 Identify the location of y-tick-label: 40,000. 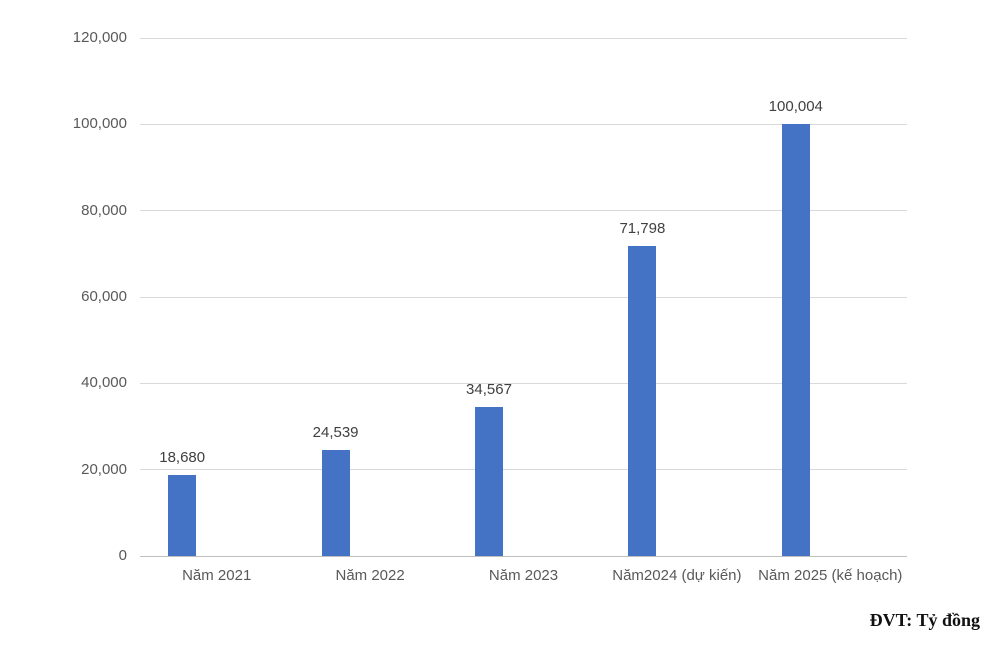
(104, 383).